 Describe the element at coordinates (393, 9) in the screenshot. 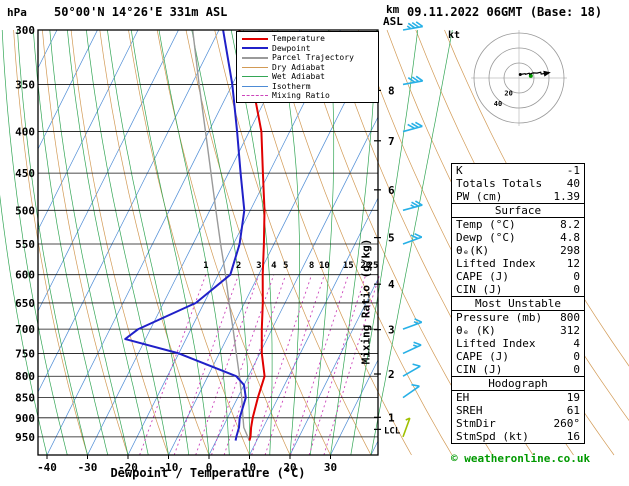

I see `km-axis-unit: km` at that location.